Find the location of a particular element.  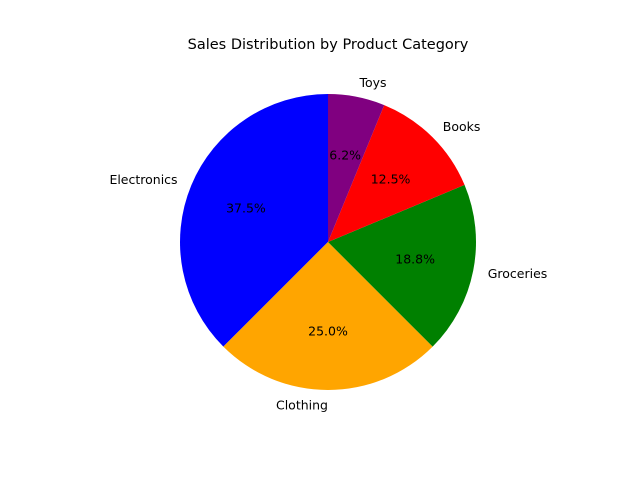

pie-slice-groceries is located at coordinates (402, 265).